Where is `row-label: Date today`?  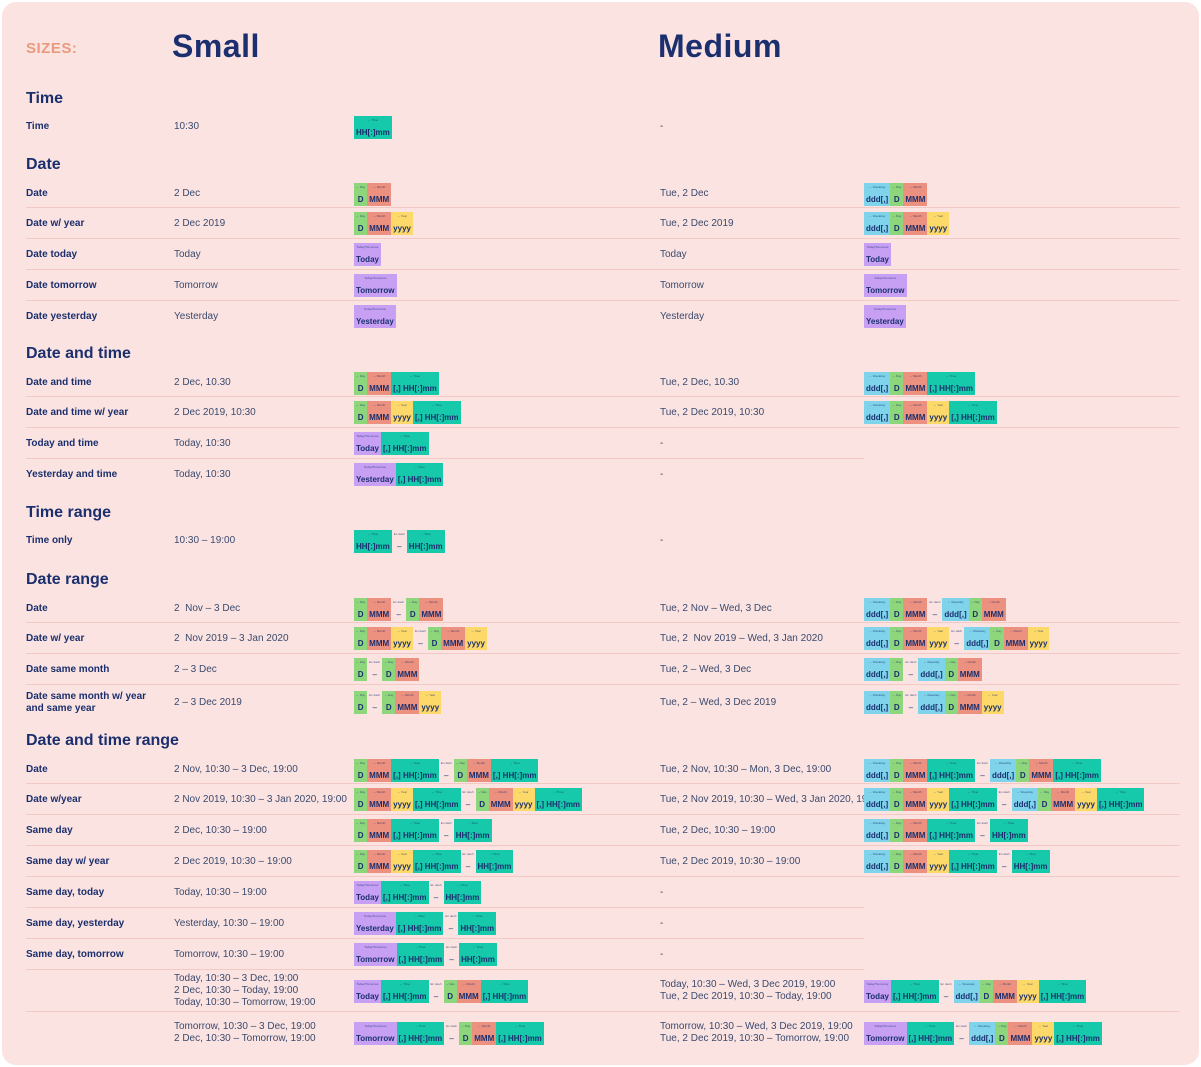
row-label: Date today is located at coordinates (52, 254).